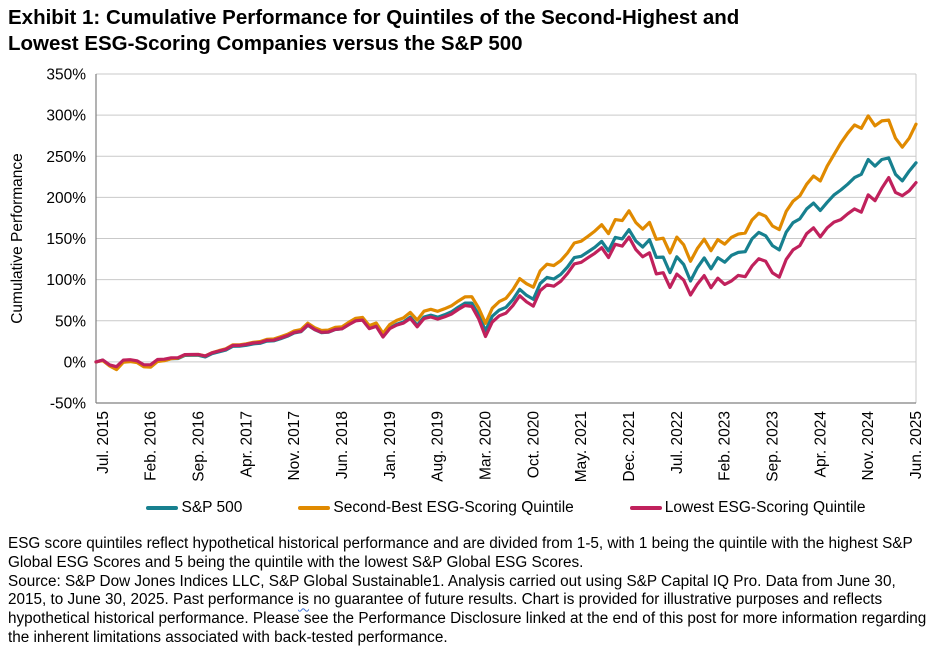 This screenshot has height=658, width=934. Describe the element at coordinates (314, 508) in the screenshot. I see `legend-swatch-second-best-esg-scoring-quintile` at that location.